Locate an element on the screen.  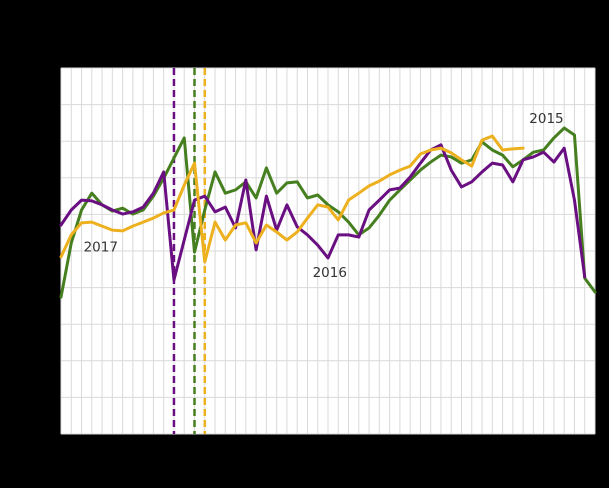
annotation-2016: 2016 is located at coordinates (330, 273).